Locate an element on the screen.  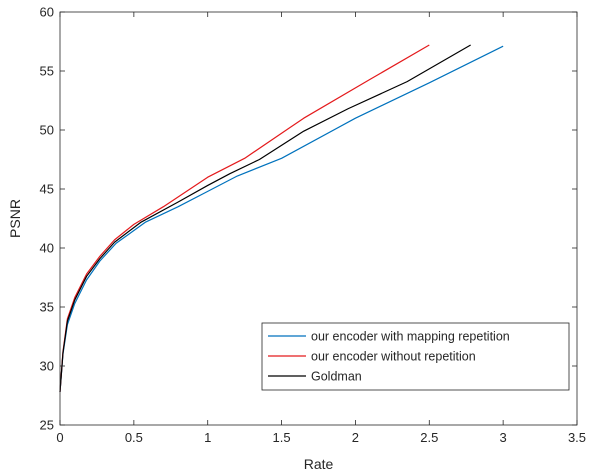
y-tick-label: 45 is located at coordinates (47, 189).